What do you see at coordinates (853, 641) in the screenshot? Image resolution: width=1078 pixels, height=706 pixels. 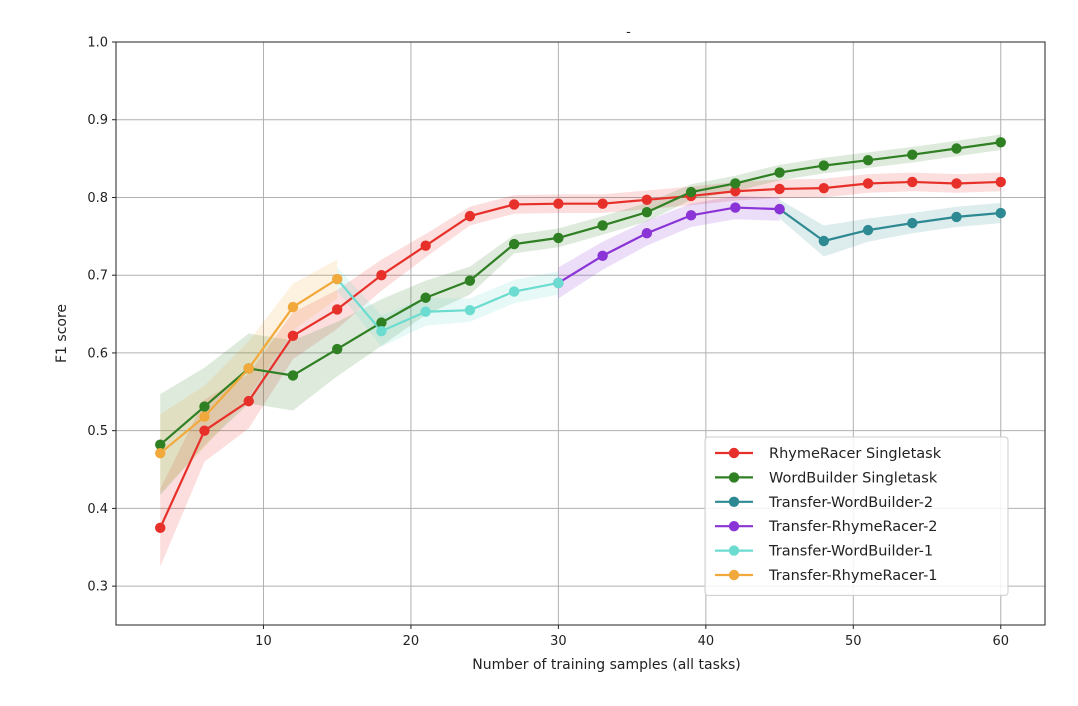 I see `x-tick-label: 50` at bounding box center [853, 641].